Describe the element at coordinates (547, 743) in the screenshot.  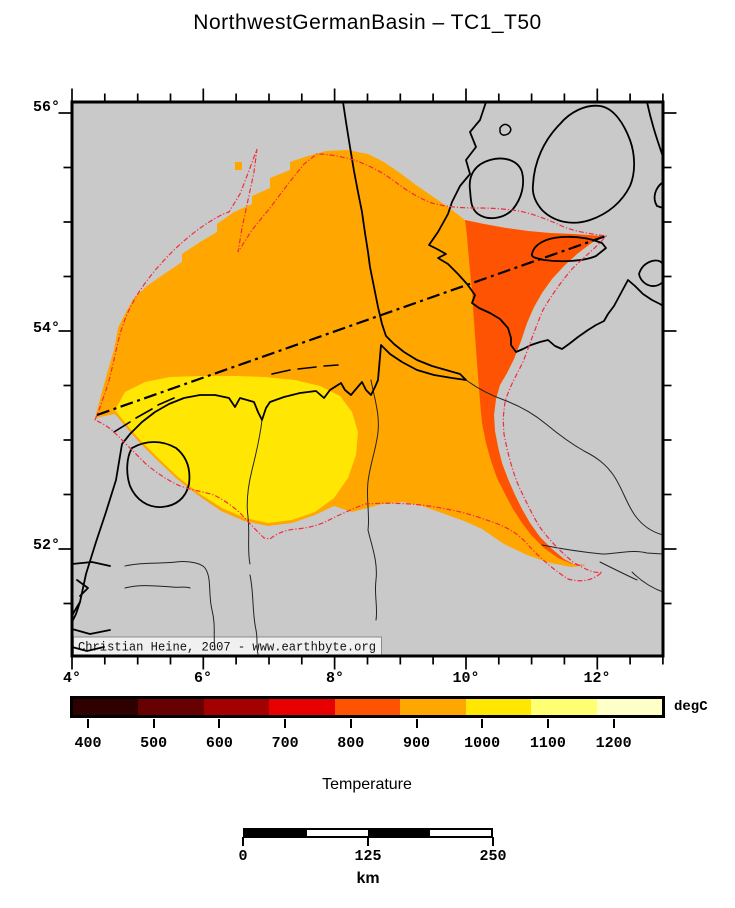
I see `colorbar-tick-label: 1100` at that location.